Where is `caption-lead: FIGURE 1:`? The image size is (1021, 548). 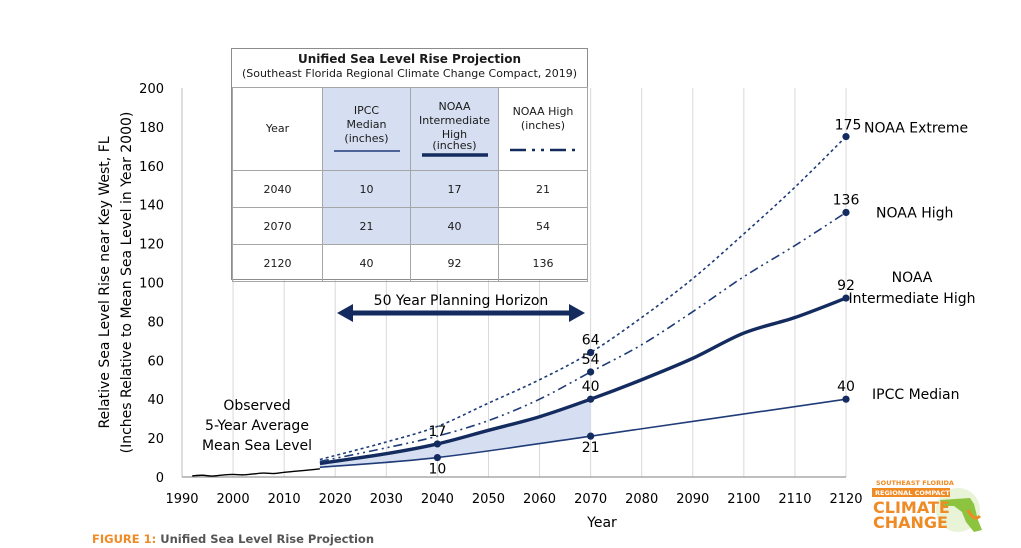
caption-lead: FIGURE 1: is located at coordinates (124, 539).